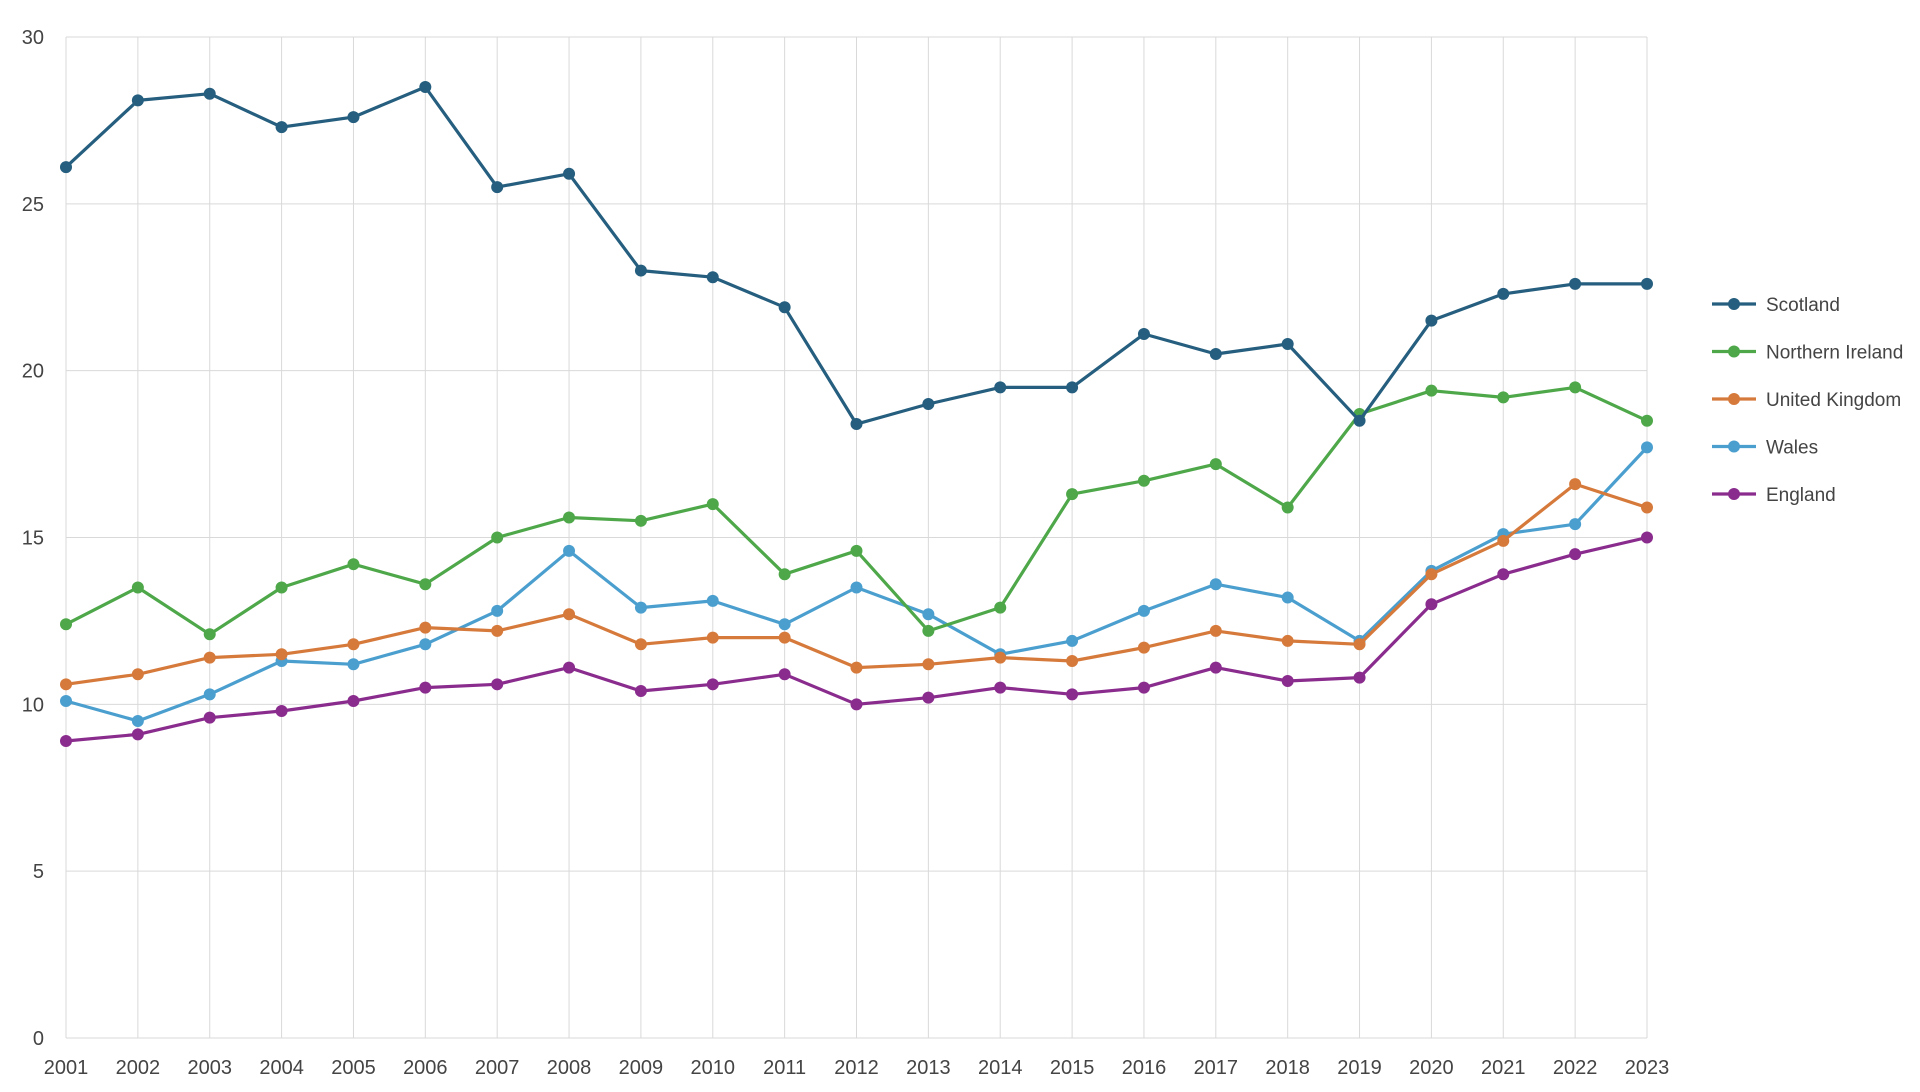 This screenshot has height=1092, width=1920. I want to click on y-tick-label: 15, so click(33, 539).